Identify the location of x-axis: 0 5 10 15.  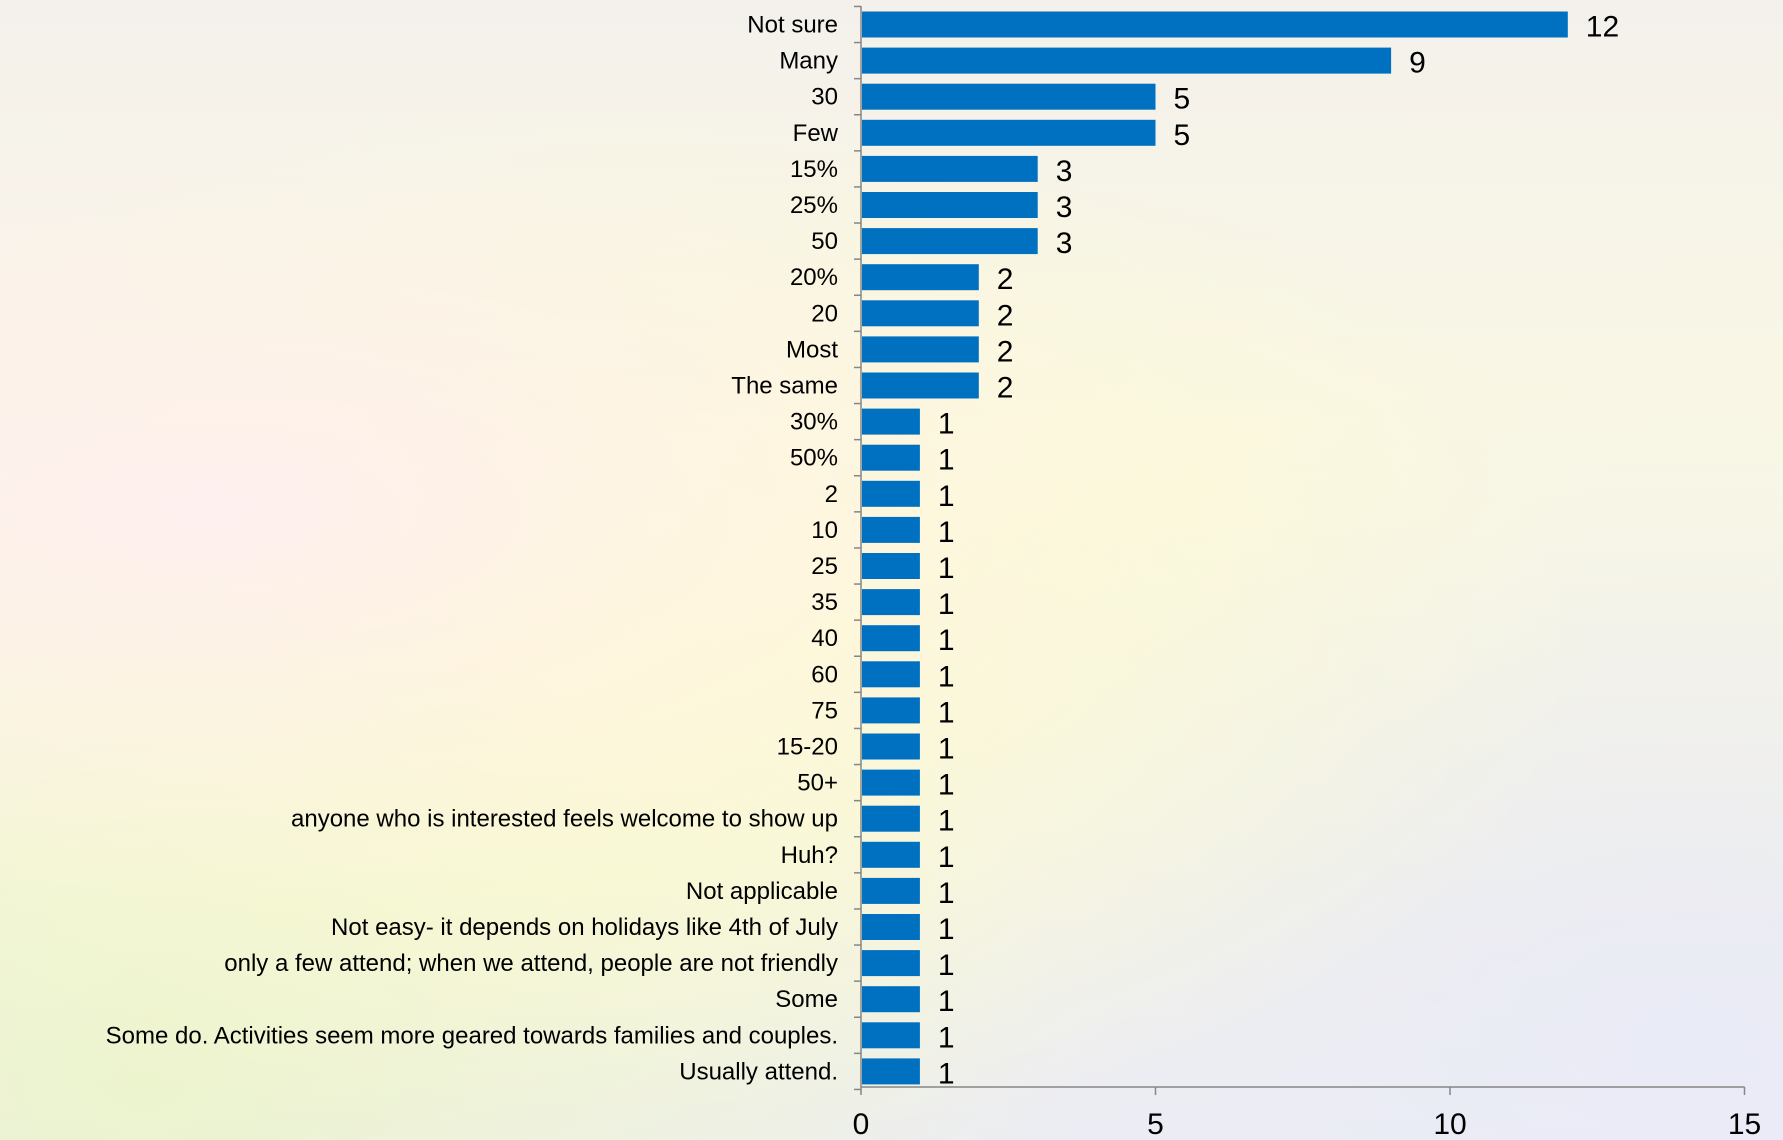
(1307, 1113).